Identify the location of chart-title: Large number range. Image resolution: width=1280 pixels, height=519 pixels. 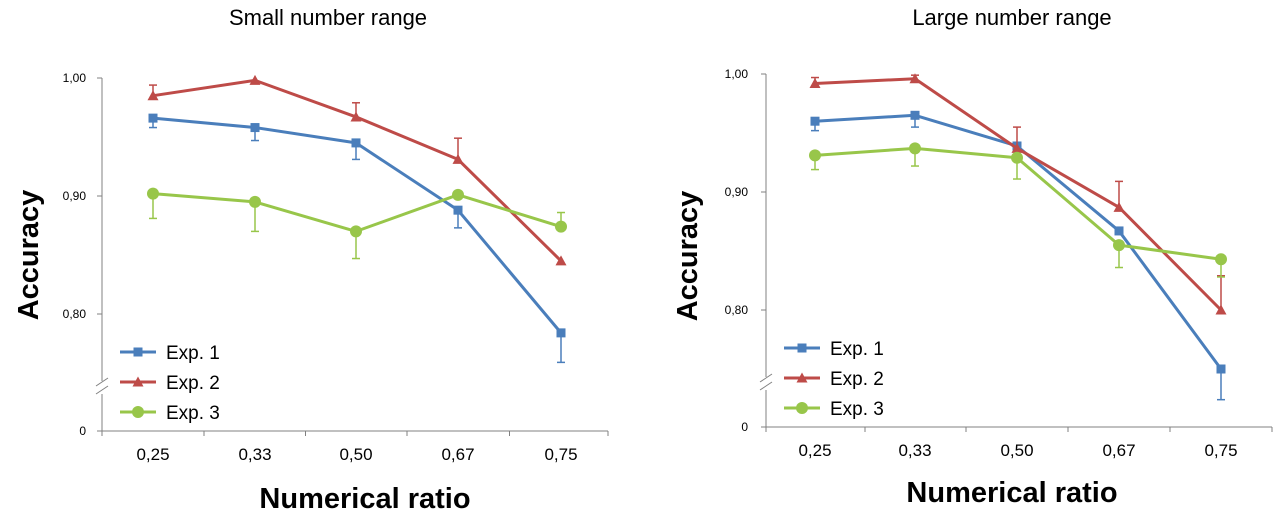
(1011, 17).